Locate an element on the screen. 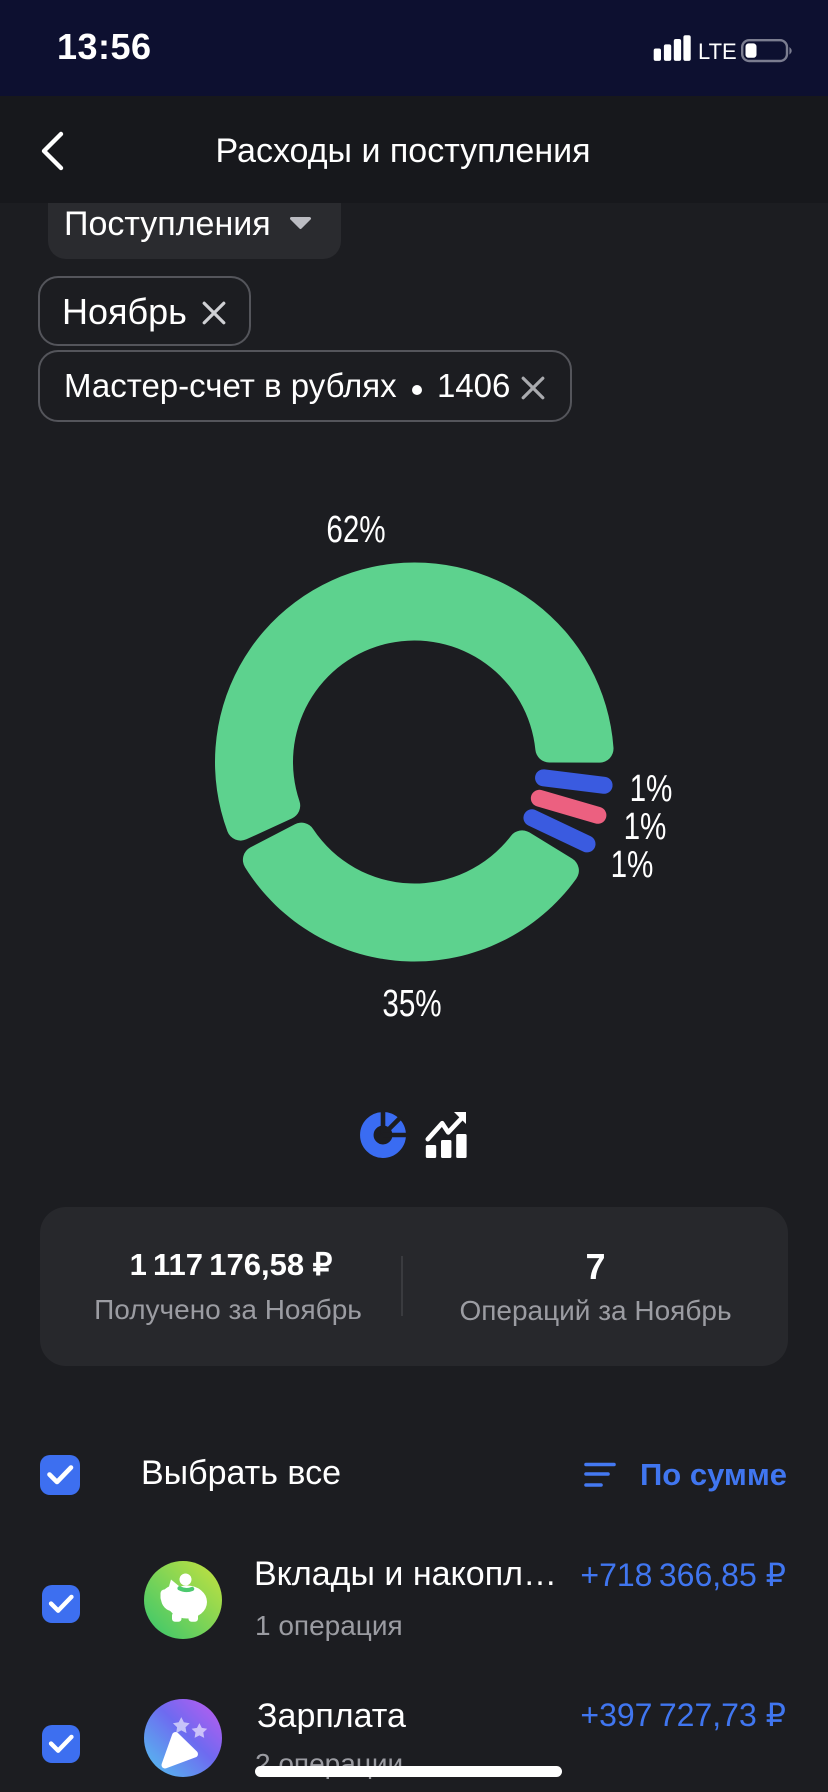  svg-text: LTE is located at coordinates (717, 51).